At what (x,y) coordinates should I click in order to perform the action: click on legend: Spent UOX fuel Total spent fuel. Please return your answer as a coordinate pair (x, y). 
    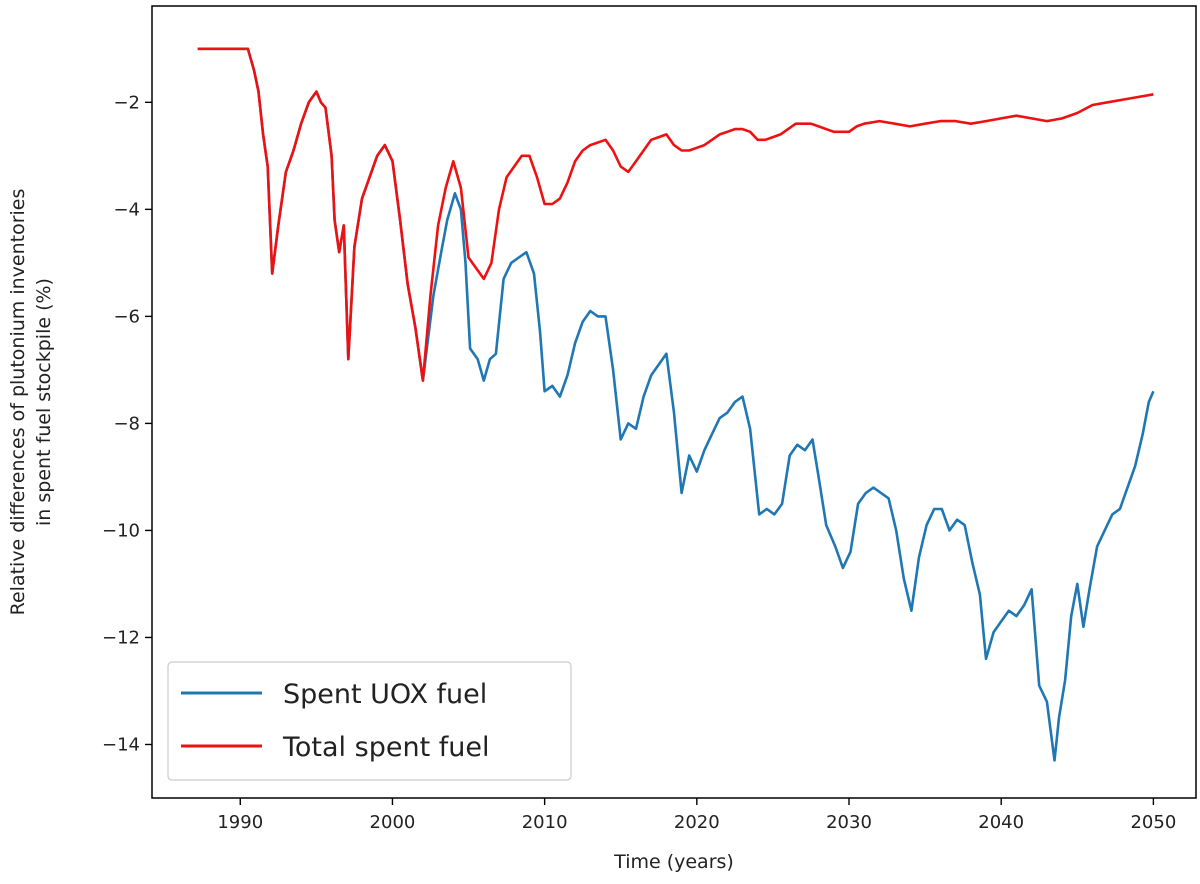
    Looking at the image, I should click on (369, 721).